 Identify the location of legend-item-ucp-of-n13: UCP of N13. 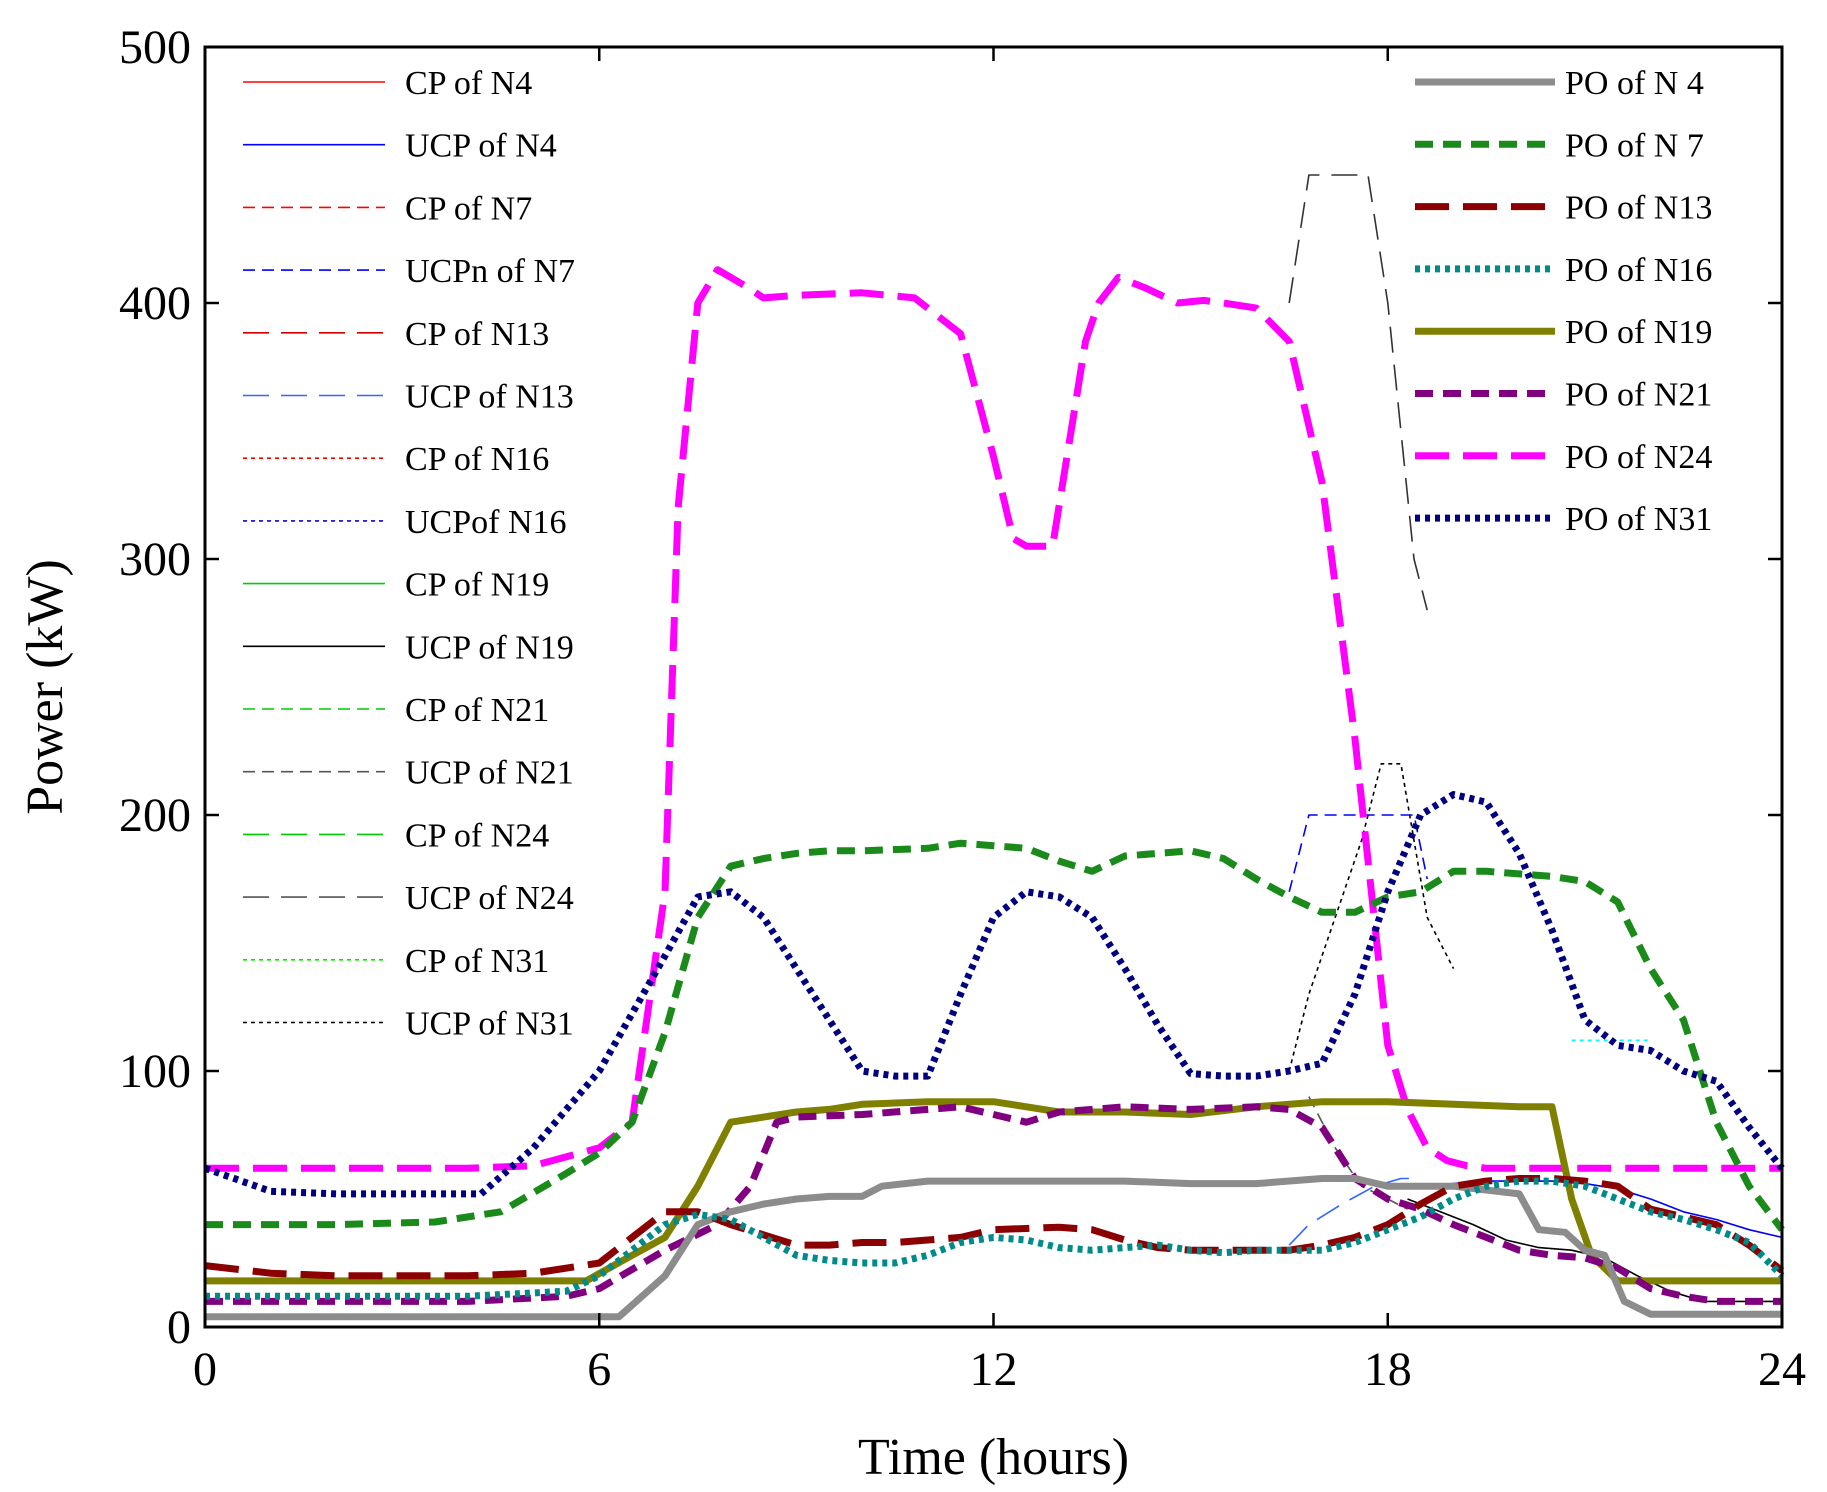
(408, 397).